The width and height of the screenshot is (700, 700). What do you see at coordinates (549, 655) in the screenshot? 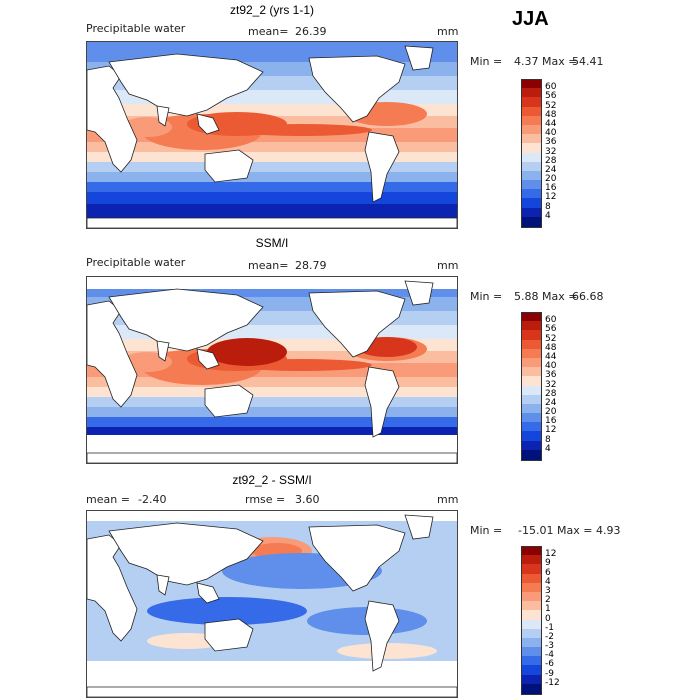
I see `colorbar-tick-label: -4` at bounding box center [549, 655].